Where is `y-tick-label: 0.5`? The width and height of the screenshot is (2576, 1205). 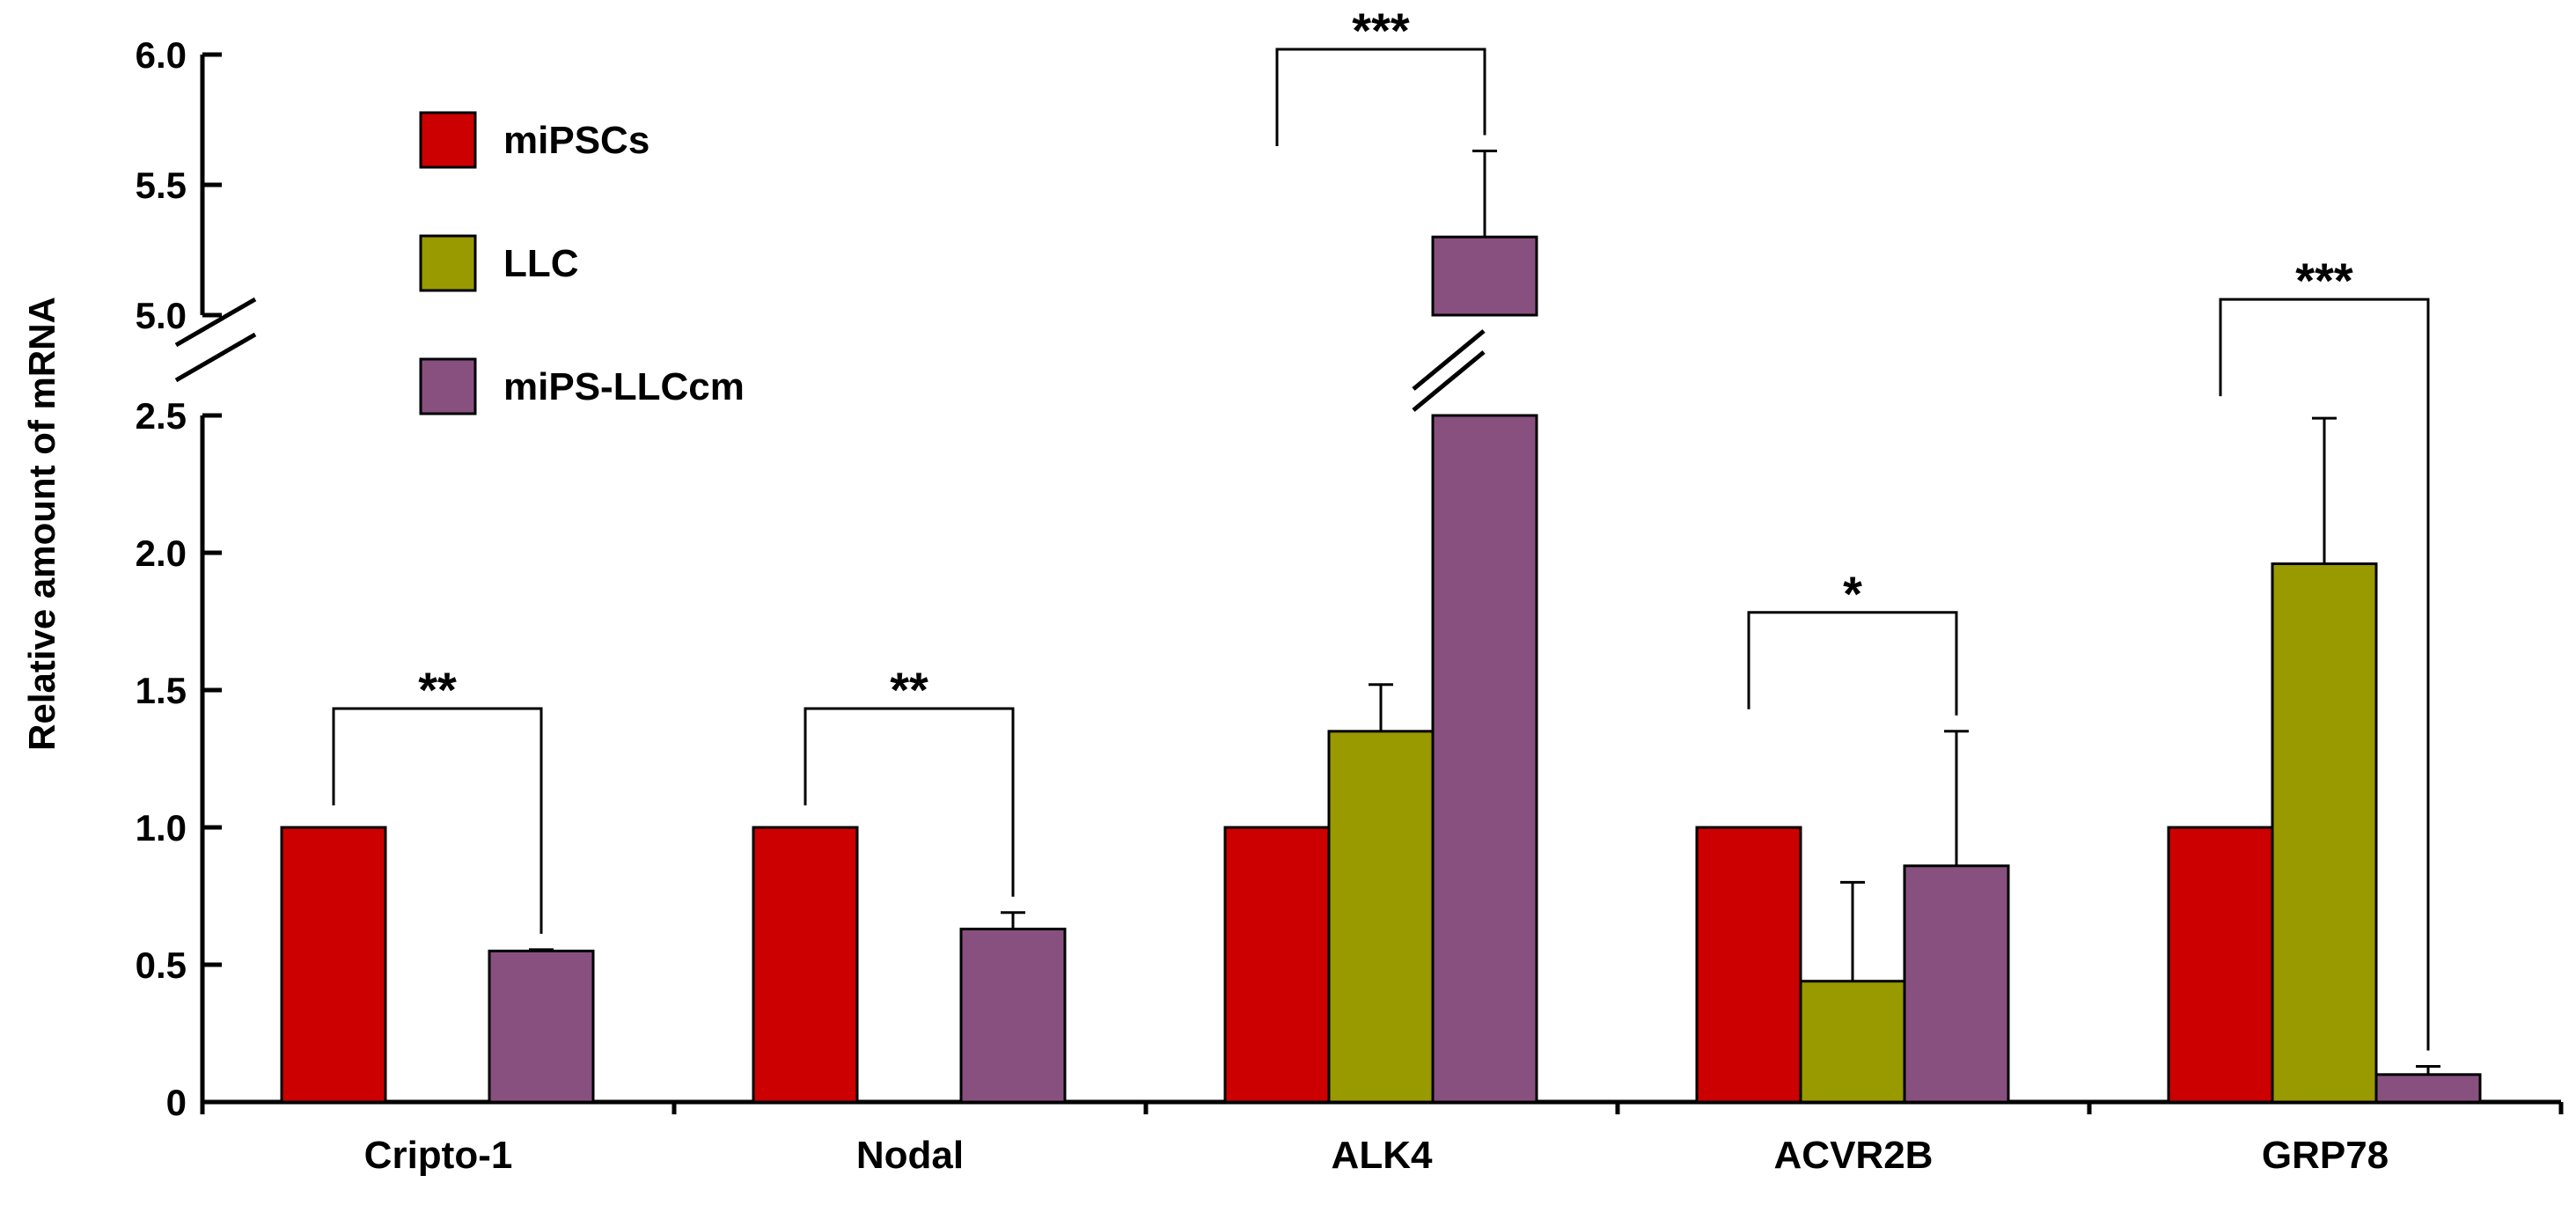
y-tick-label: 0.5 is located at coordinates (161, 965).